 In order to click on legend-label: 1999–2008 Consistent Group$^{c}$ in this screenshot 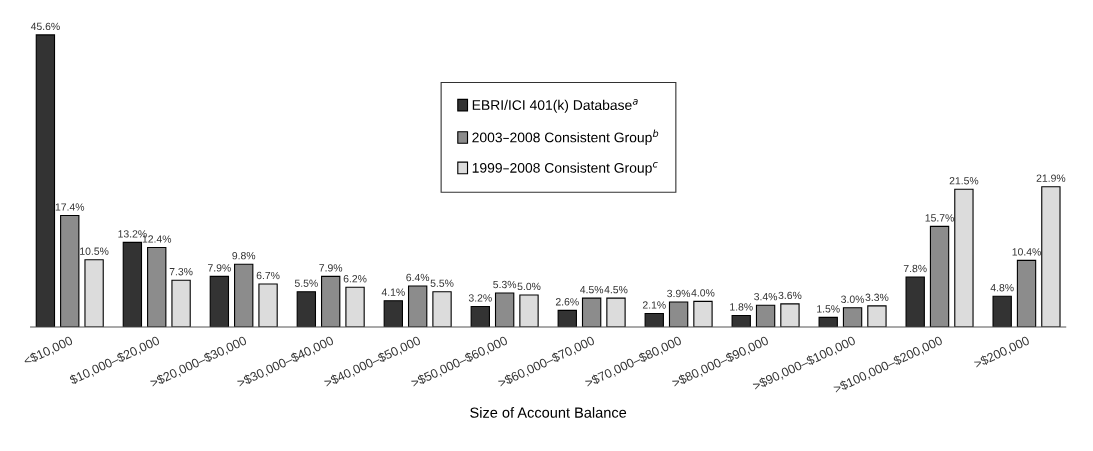, I will do `click(565, 168)`.